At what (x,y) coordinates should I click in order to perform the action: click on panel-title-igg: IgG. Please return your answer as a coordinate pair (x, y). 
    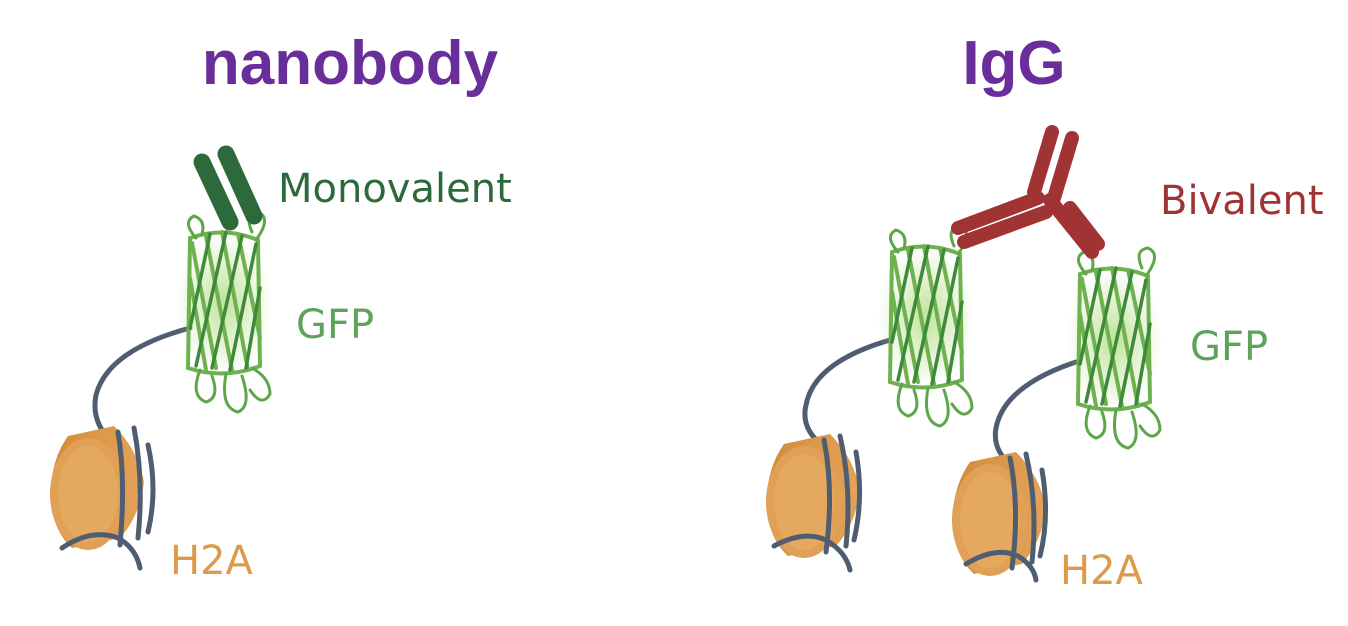
    Looking at the image, I should click on (1013, 63).